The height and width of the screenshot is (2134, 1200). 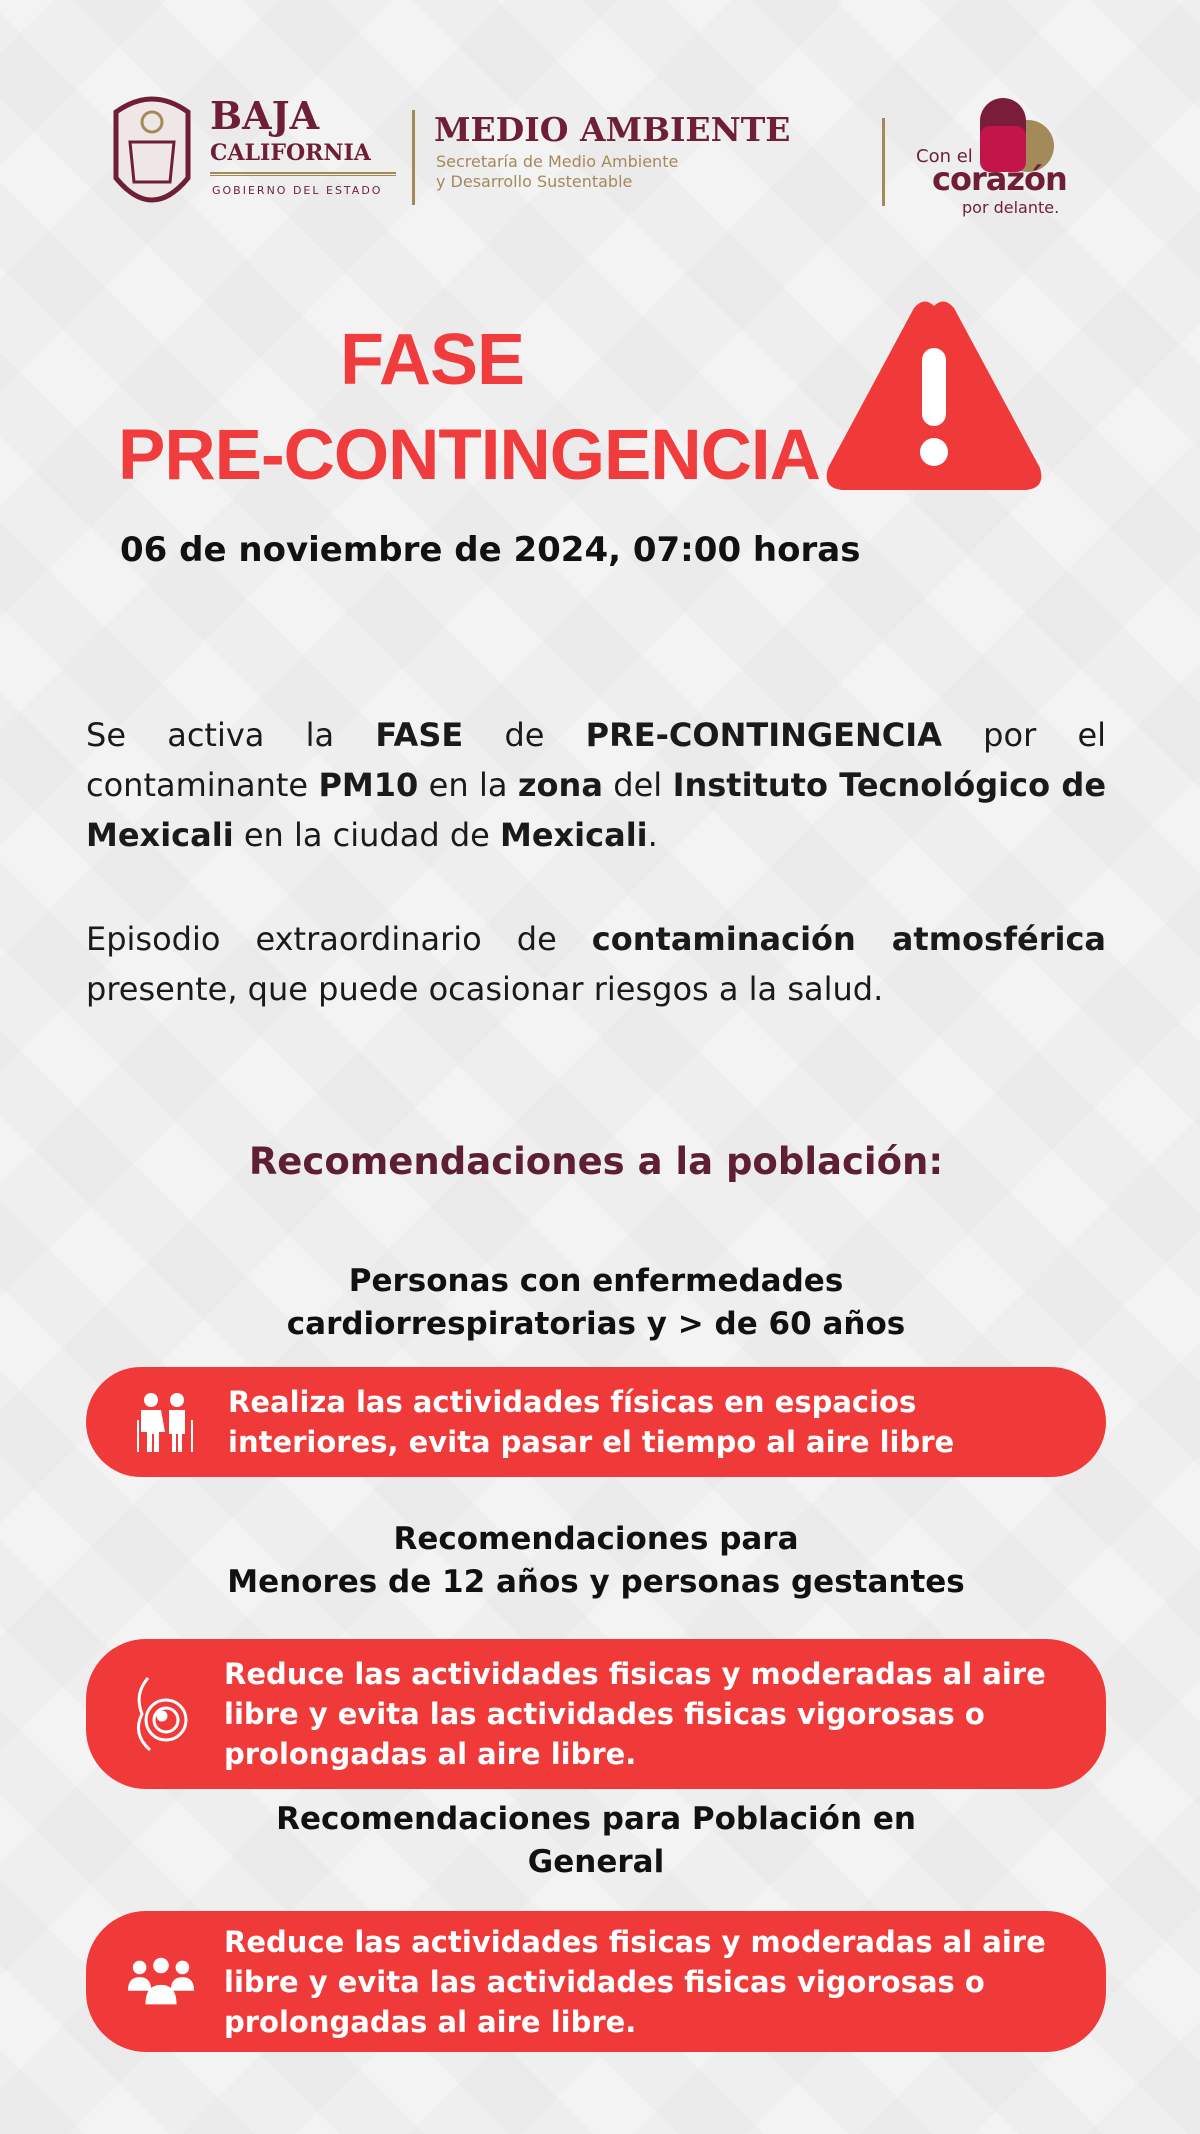 I want to click on emphasis-text: Mexicali, so click(x=573, y=835).